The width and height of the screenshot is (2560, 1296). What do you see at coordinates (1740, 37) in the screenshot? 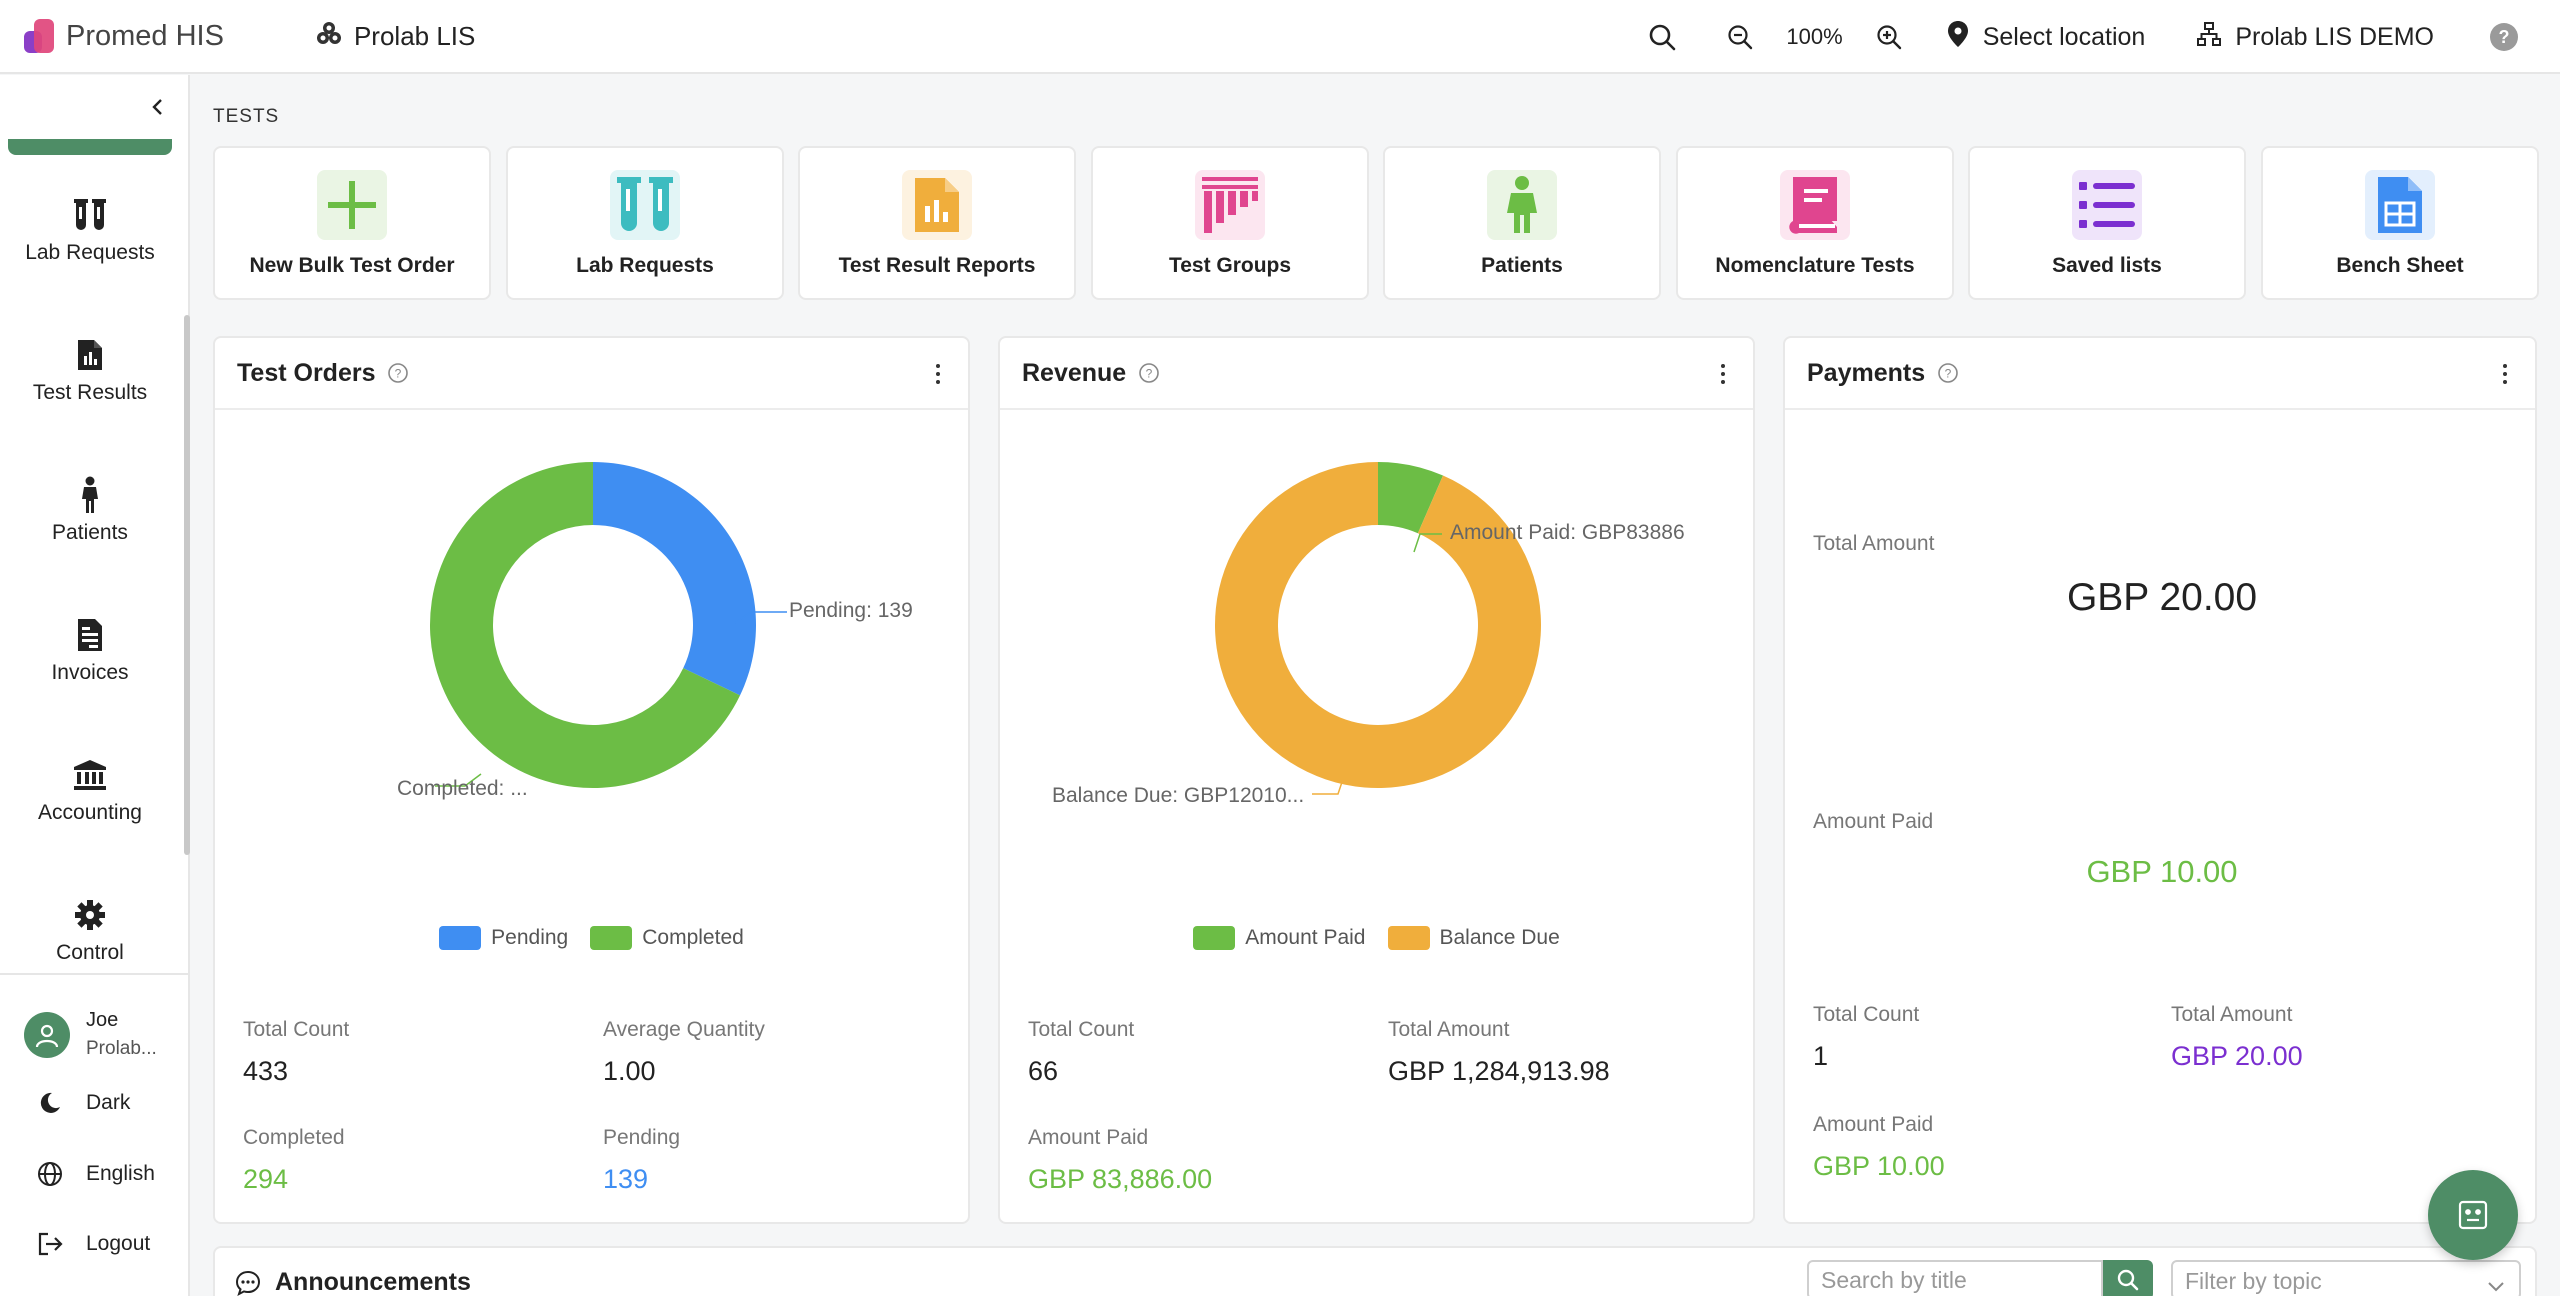
I see `zoom-out-icon` at bounding box center [1740, 37].